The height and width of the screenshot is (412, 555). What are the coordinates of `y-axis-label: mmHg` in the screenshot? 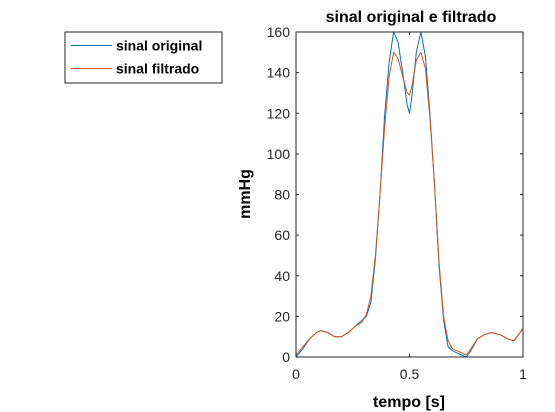 It's located at (245, 194).